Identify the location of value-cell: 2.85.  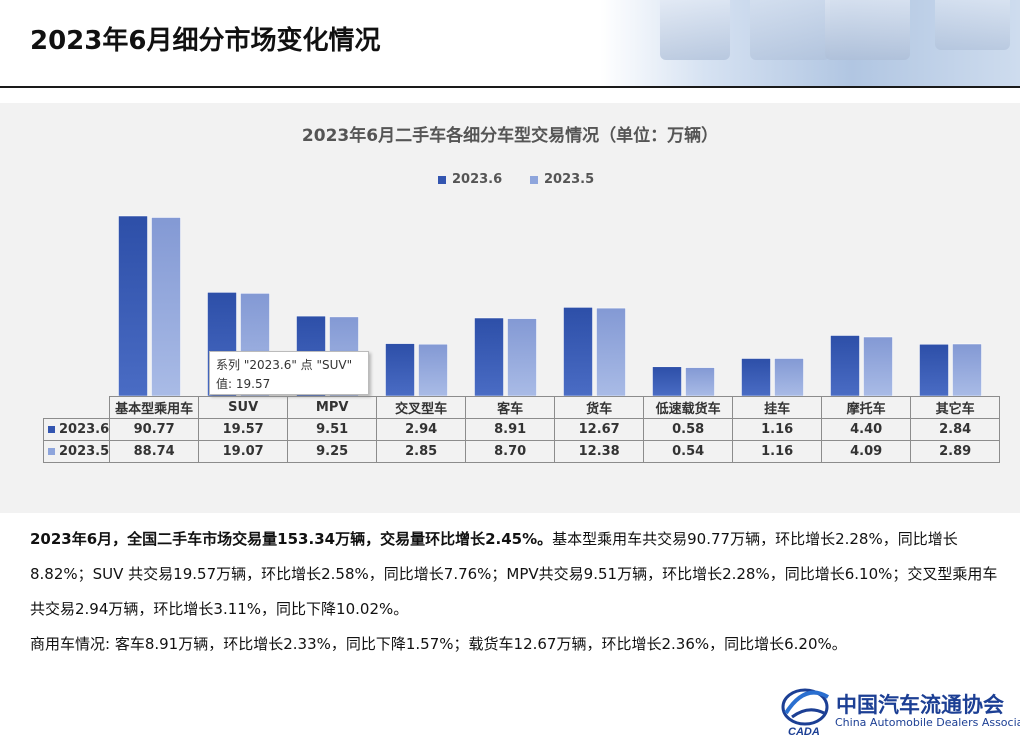
(421, 451).